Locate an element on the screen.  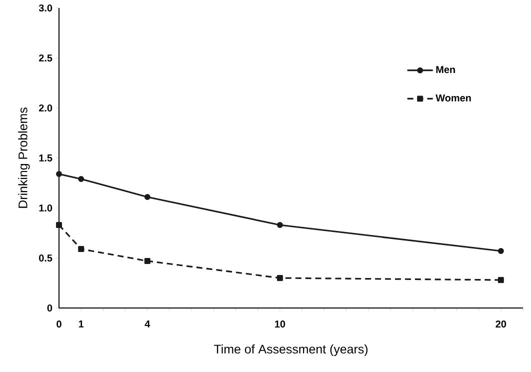
x-tick-label: 20 is located at coordinates (501, 324).